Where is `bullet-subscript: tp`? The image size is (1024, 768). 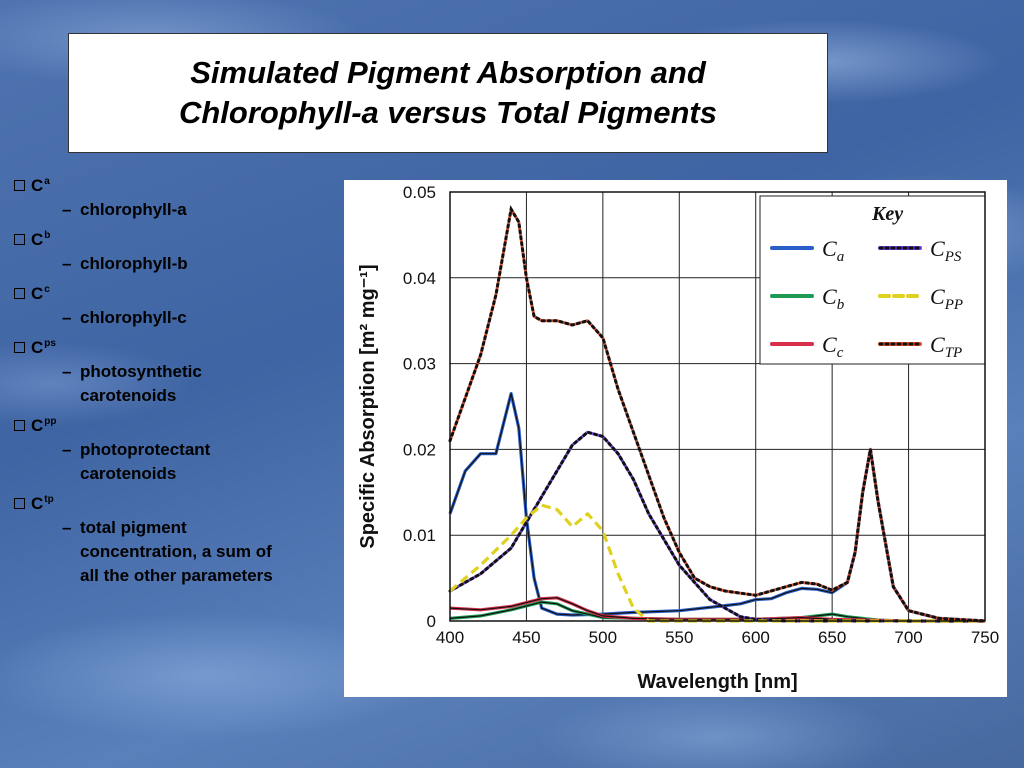 bullet-subscript: tp is located at coordinates (49, 499).